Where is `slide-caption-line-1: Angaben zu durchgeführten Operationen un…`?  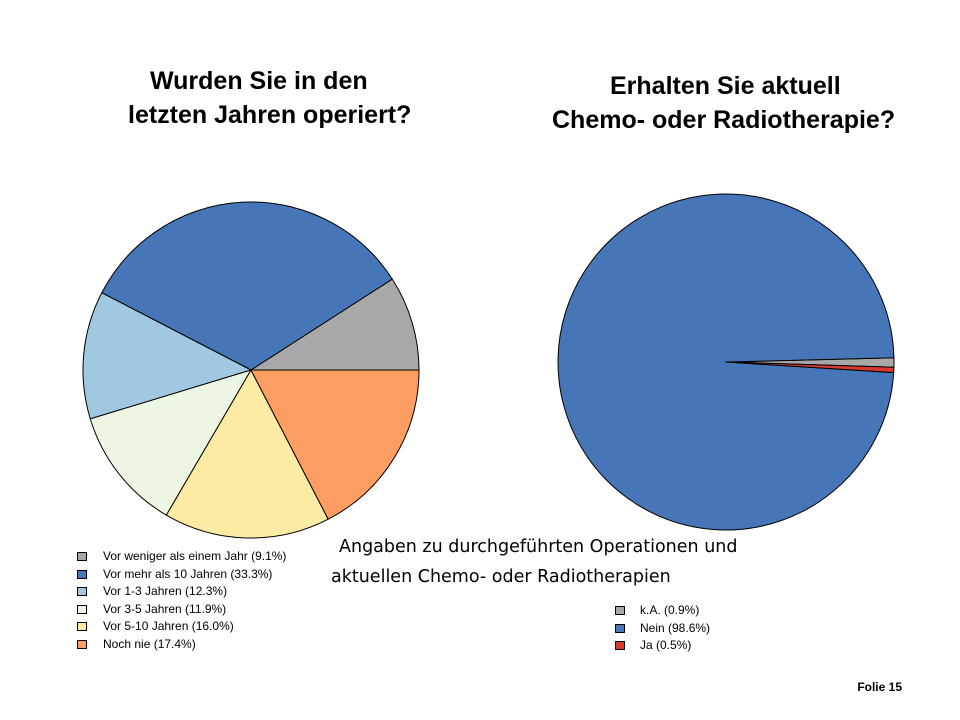 slide-caption-line-1: Angaben zu durchgeführten Operationen un… is located at coordinates (538, 547).